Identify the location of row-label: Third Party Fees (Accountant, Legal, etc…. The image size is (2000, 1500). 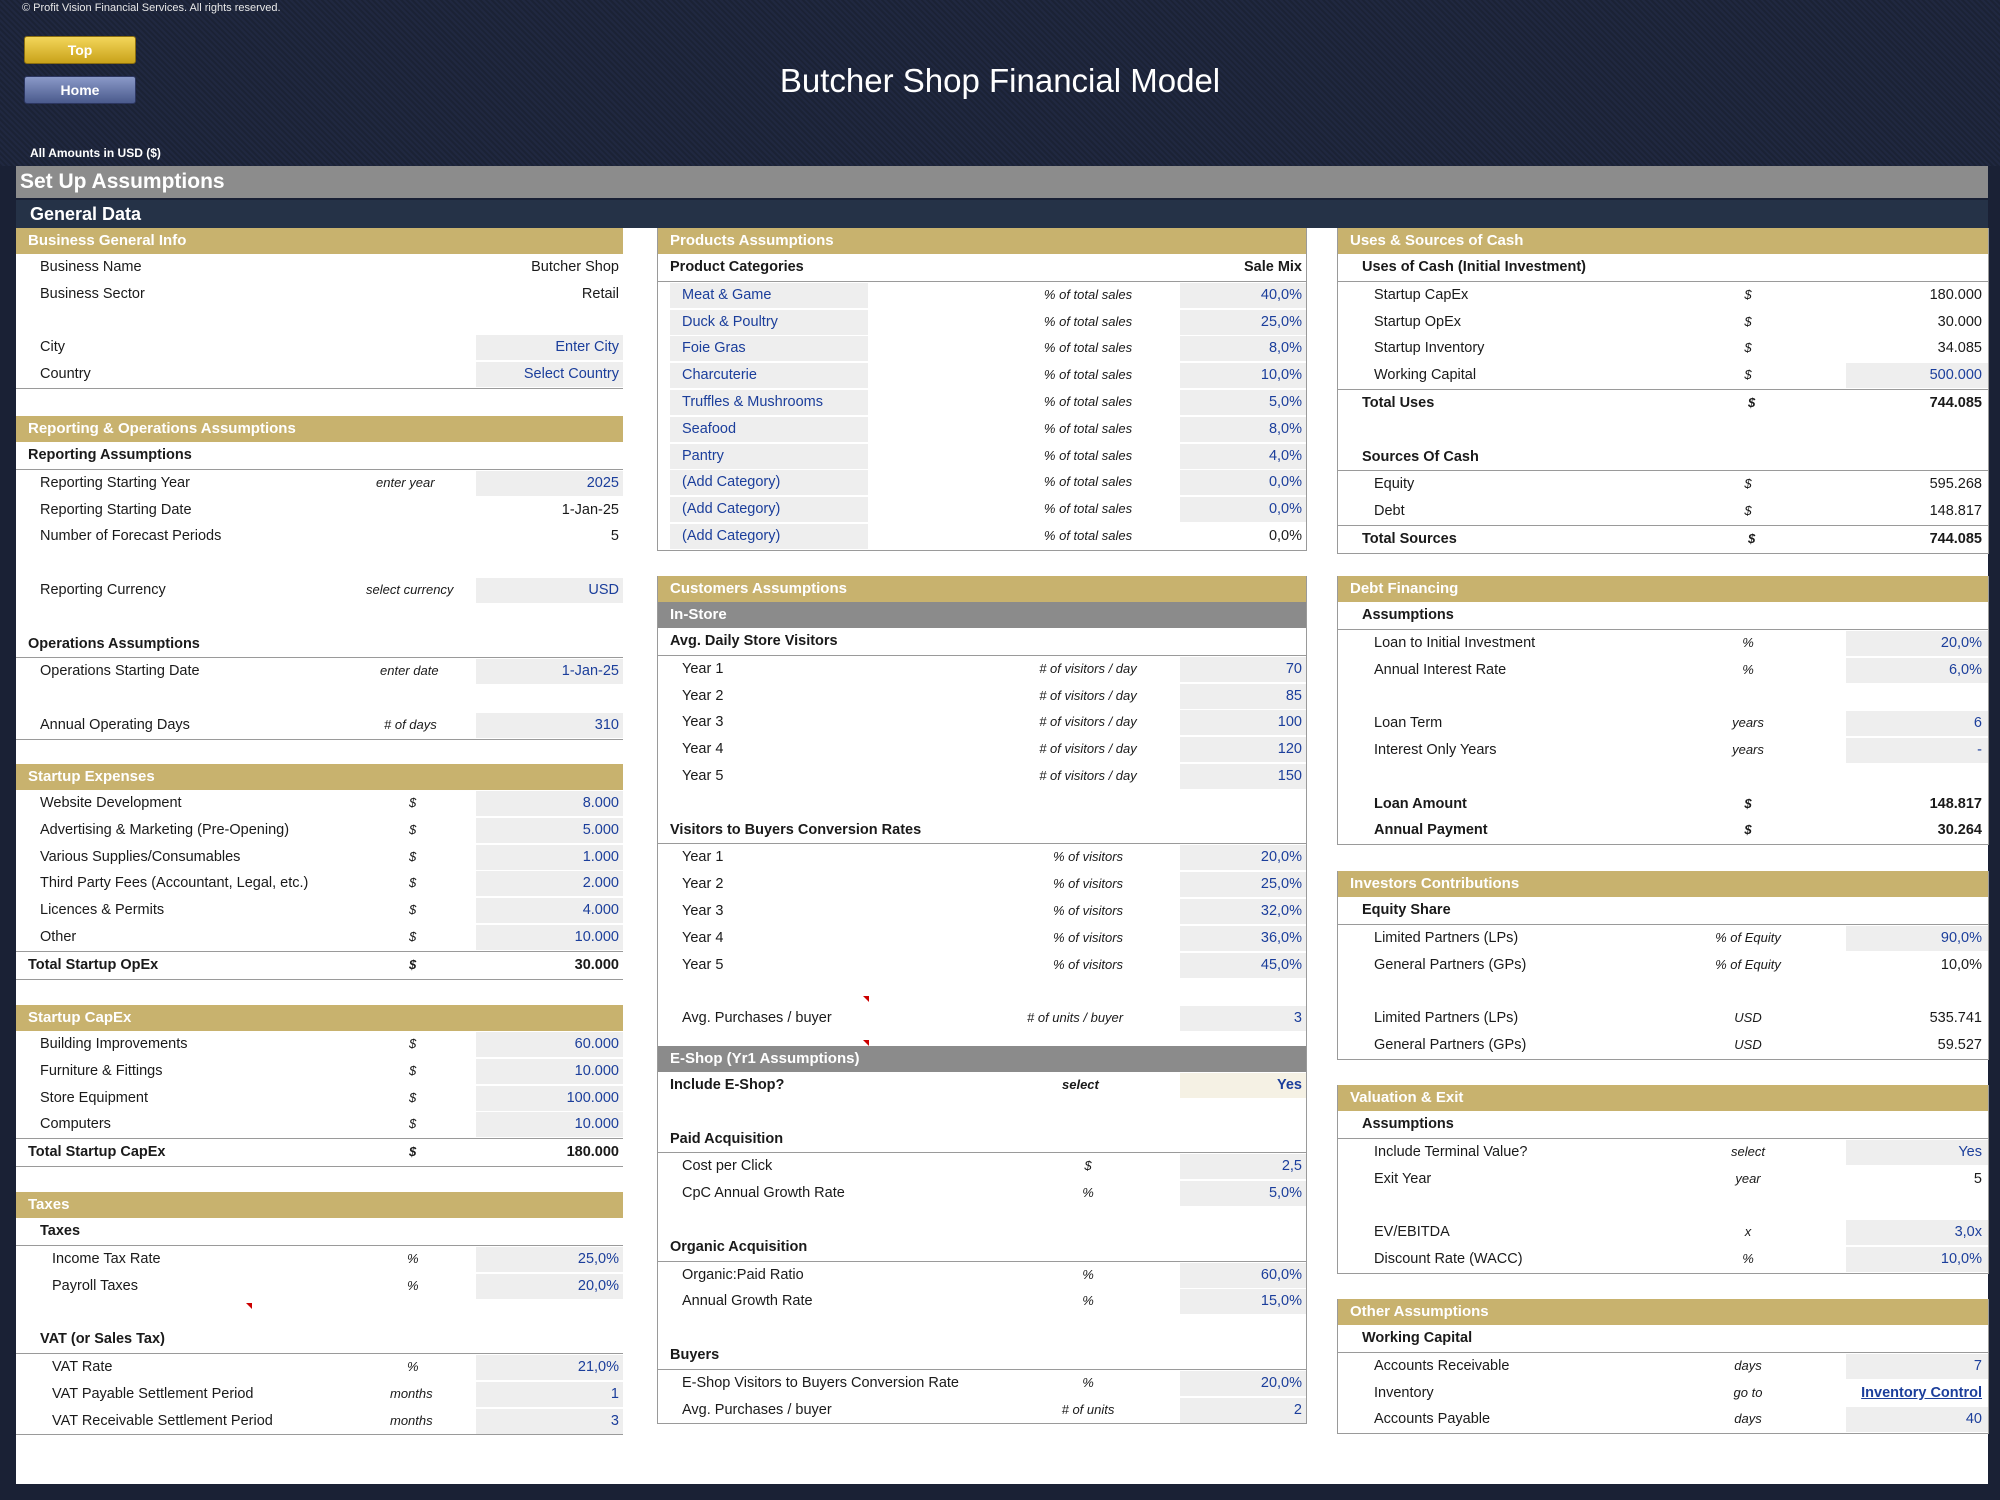
(174, 883).